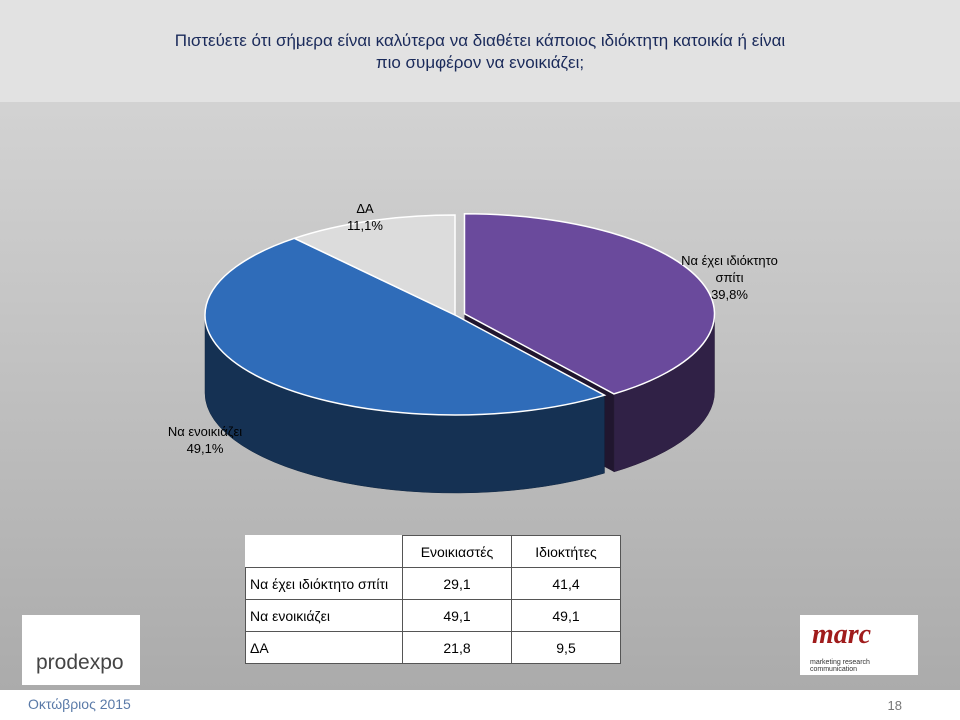 The height and width of the screenshot is (720, 960). I want to click on cell: 21,8, so click(457, 647).